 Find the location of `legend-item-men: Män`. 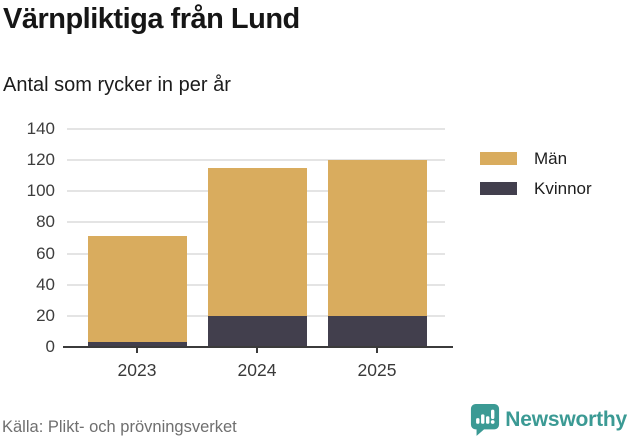

legend-item-men: Män is located at coordinates (536, 158).